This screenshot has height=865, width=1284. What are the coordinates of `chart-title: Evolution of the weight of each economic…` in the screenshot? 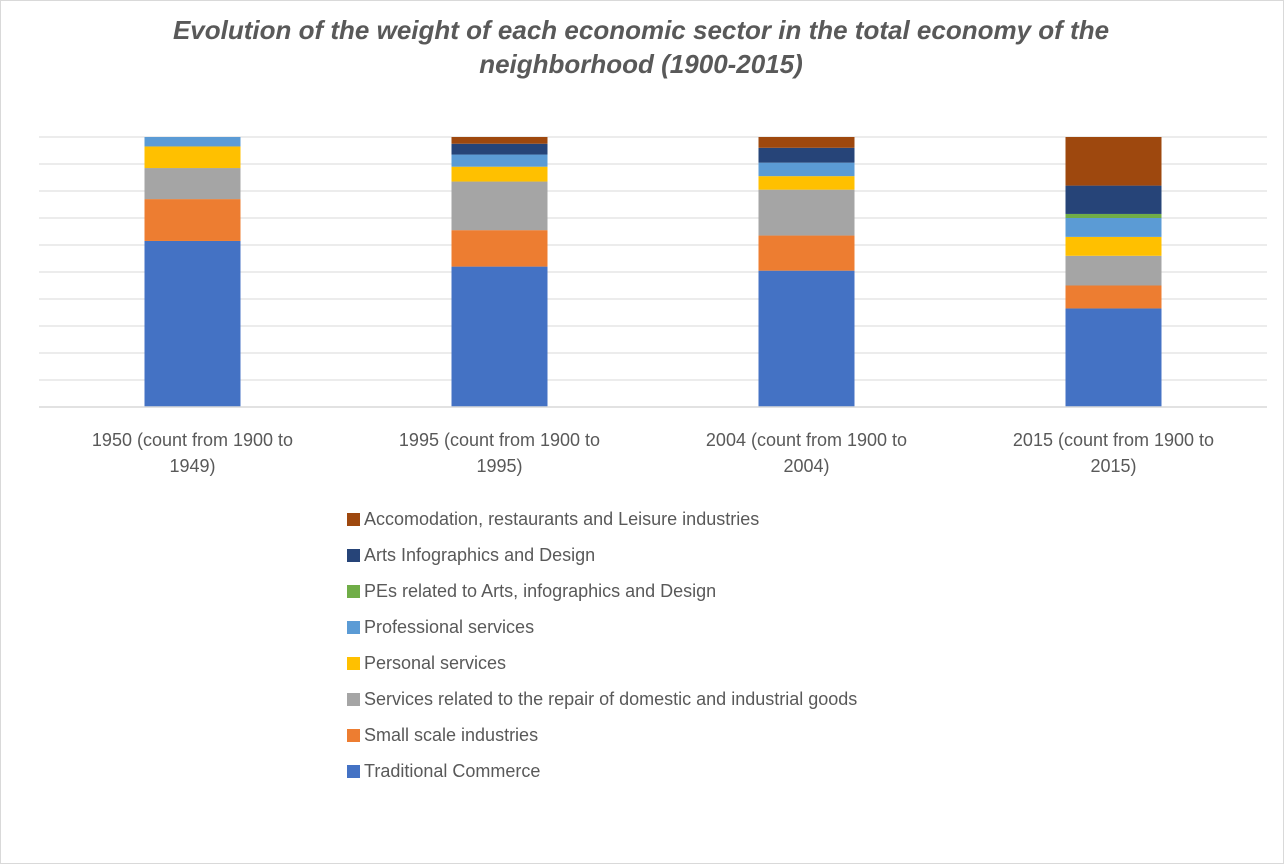 It's located at (641, 47).